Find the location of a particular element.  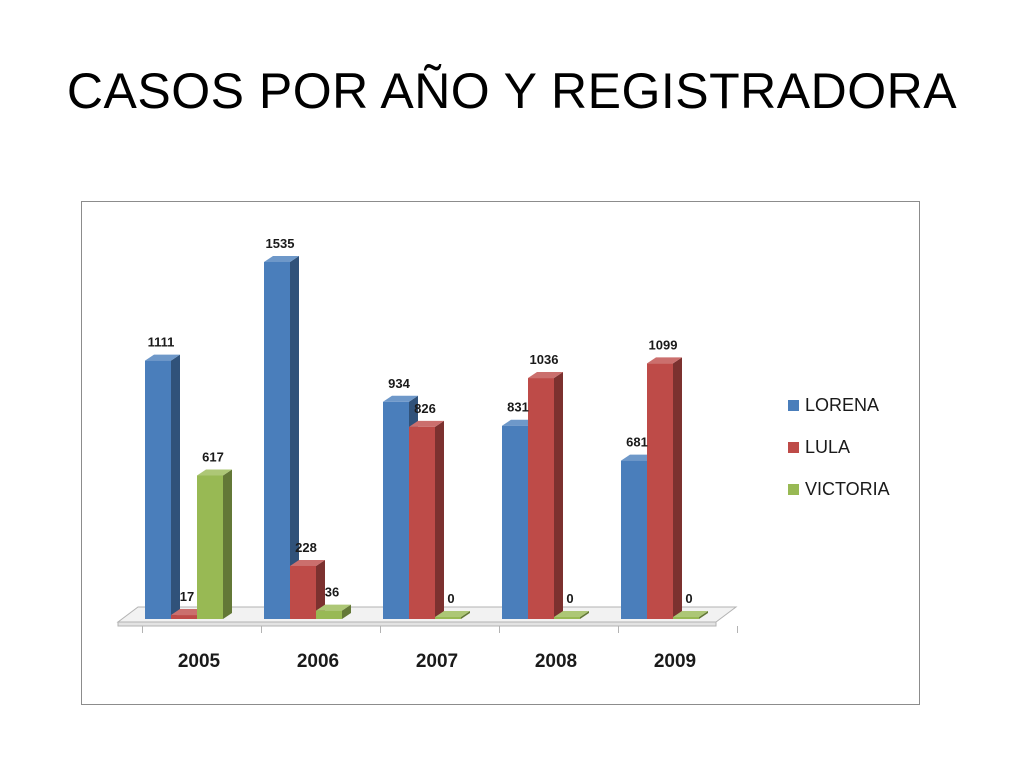

data-label-victoria-2007: 0 is located at coordinates (450, 598).